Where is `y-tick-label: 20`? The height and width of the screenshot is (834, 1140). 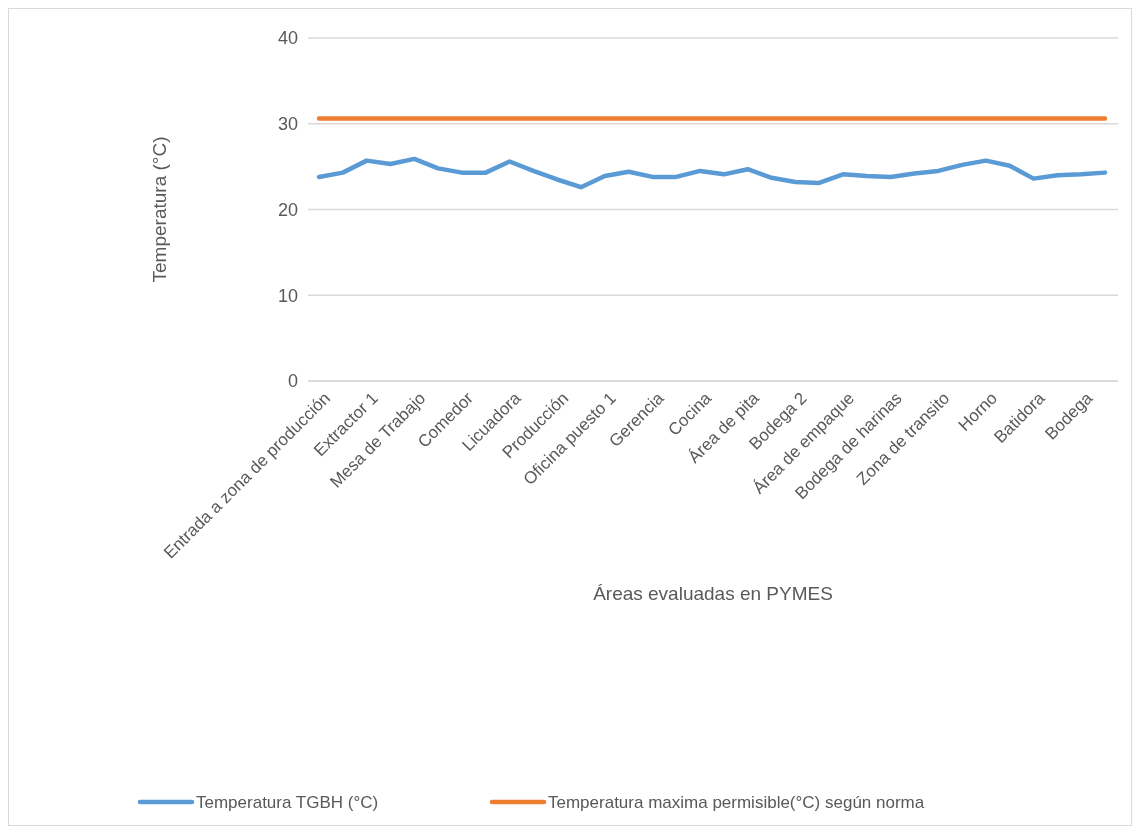
y-tick-label: 20 is located at coordinates (287, 209).